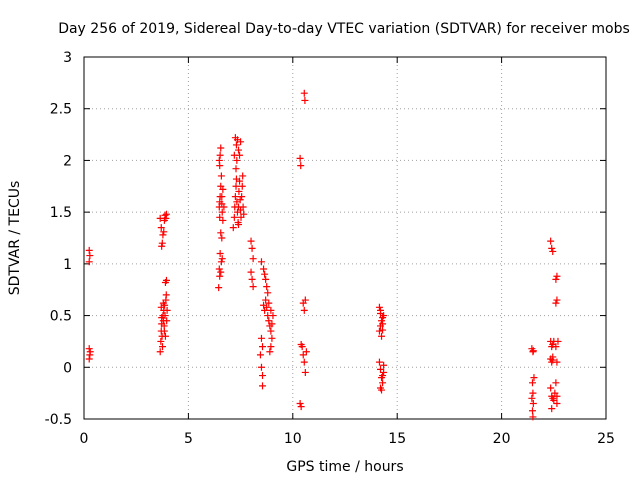 The image size is (640, 480). What do you see at coordinates (188, 439) in the screenshot?
I see `x-tick-label: 5` at bounding box center [188, 439].